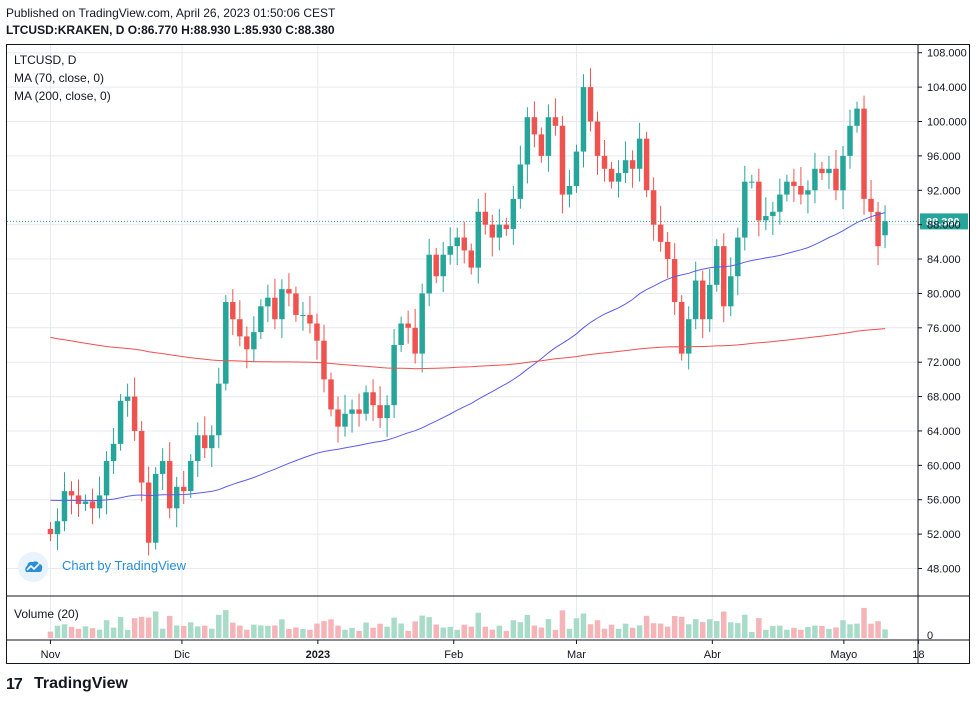 The width and height of the screenshot is (978, 702). Describe the element at coordinates (944, 191) in the screenshot. I see `y-tick-label: 92.000` at that location.